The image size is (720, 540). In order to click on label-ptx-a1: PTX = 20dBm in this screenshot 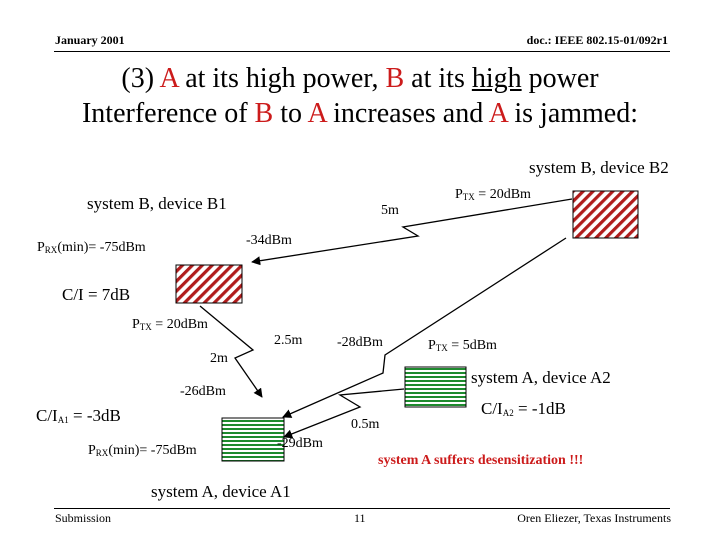, I will do `click(170, 324)`.